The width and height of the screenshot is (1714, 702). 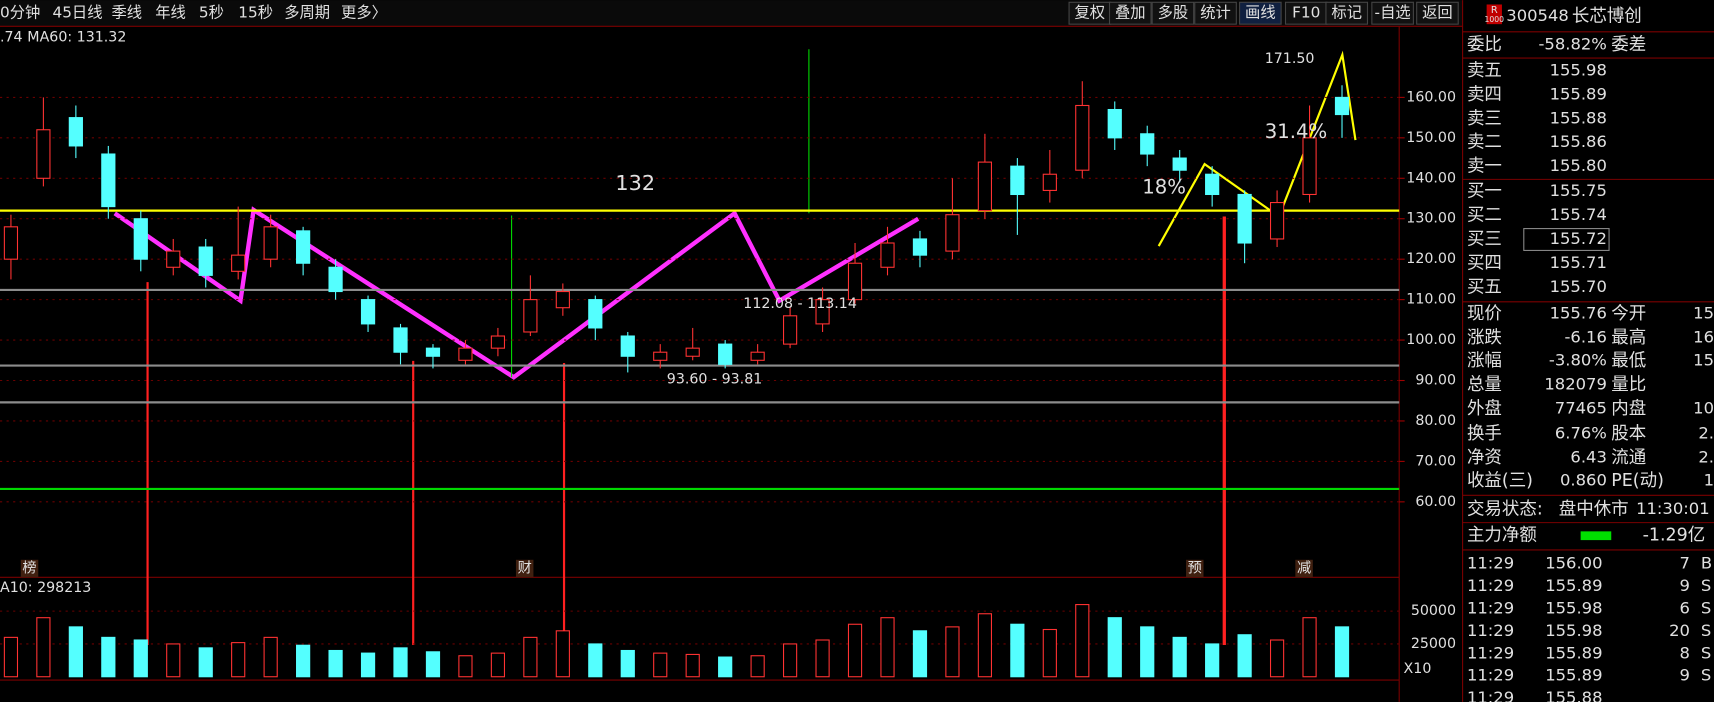 I want to click on toolbar-item: 画线, so click(x=1260, y=13).